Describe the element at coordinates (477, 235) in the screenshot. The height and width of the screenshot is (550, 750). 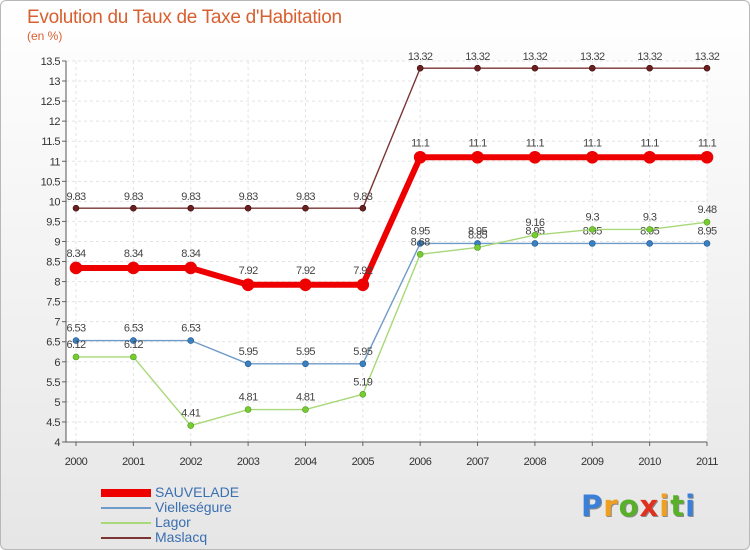
I see `data-label-lagor: 8.85` at that location.